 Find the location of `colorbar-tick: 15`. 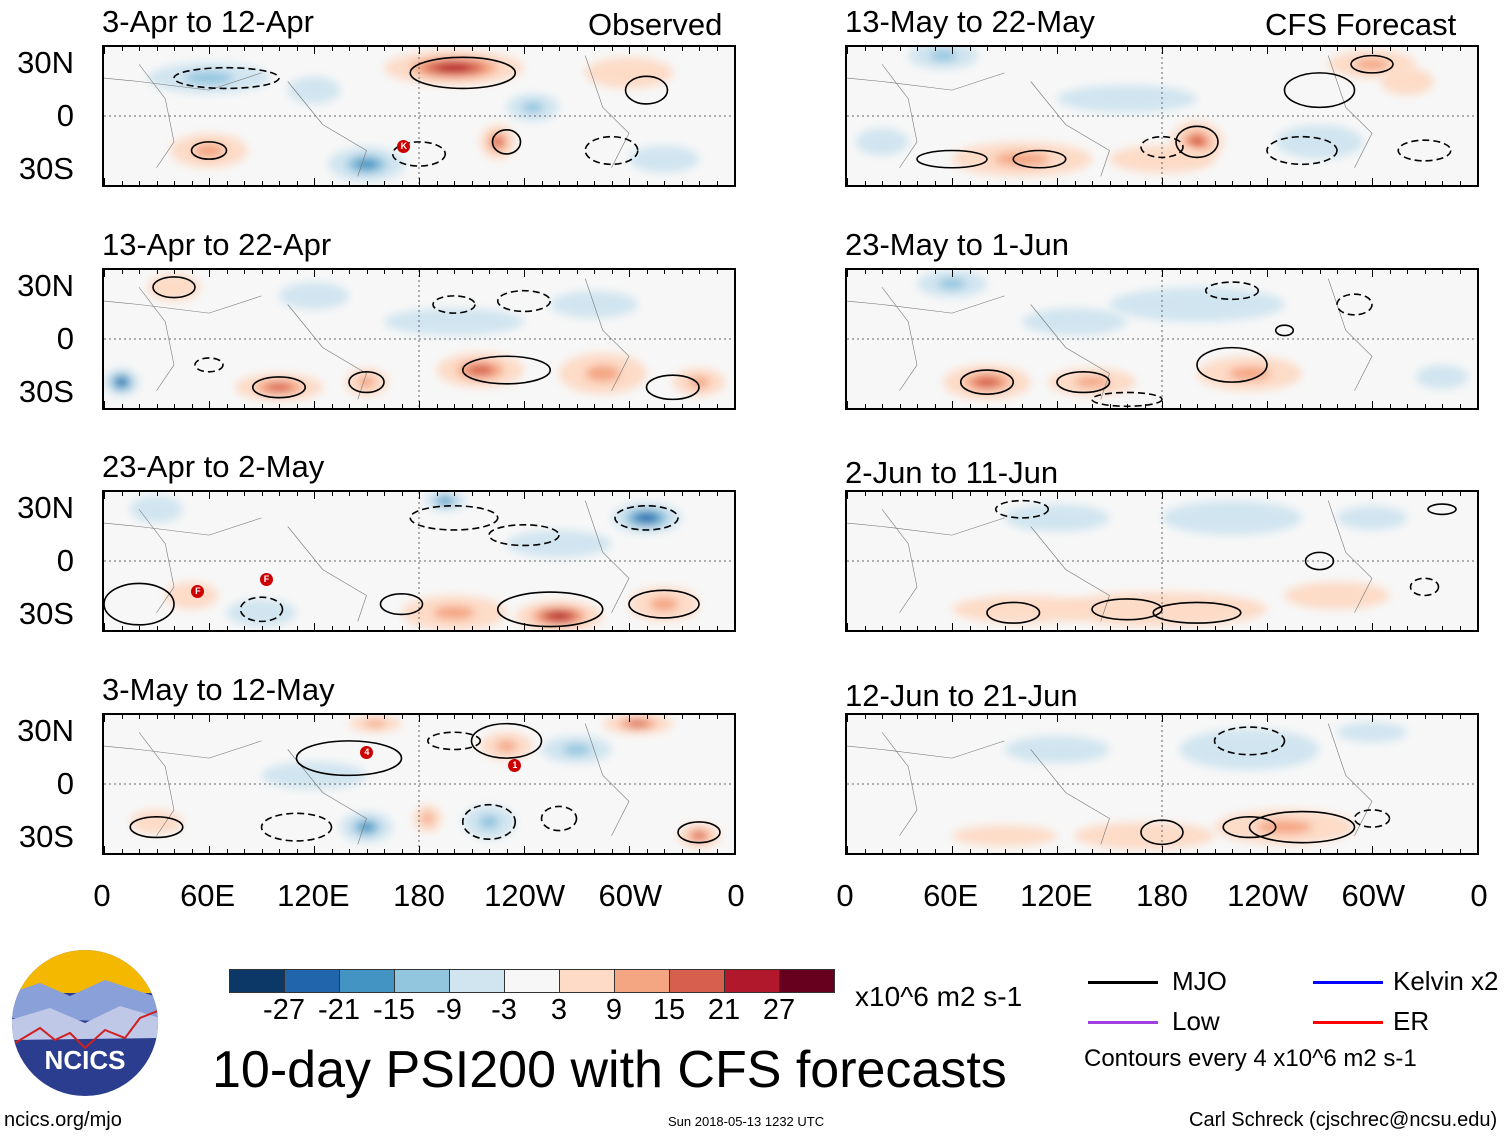

colorbar-tick: 15 is located at coordinates (669, 1010).